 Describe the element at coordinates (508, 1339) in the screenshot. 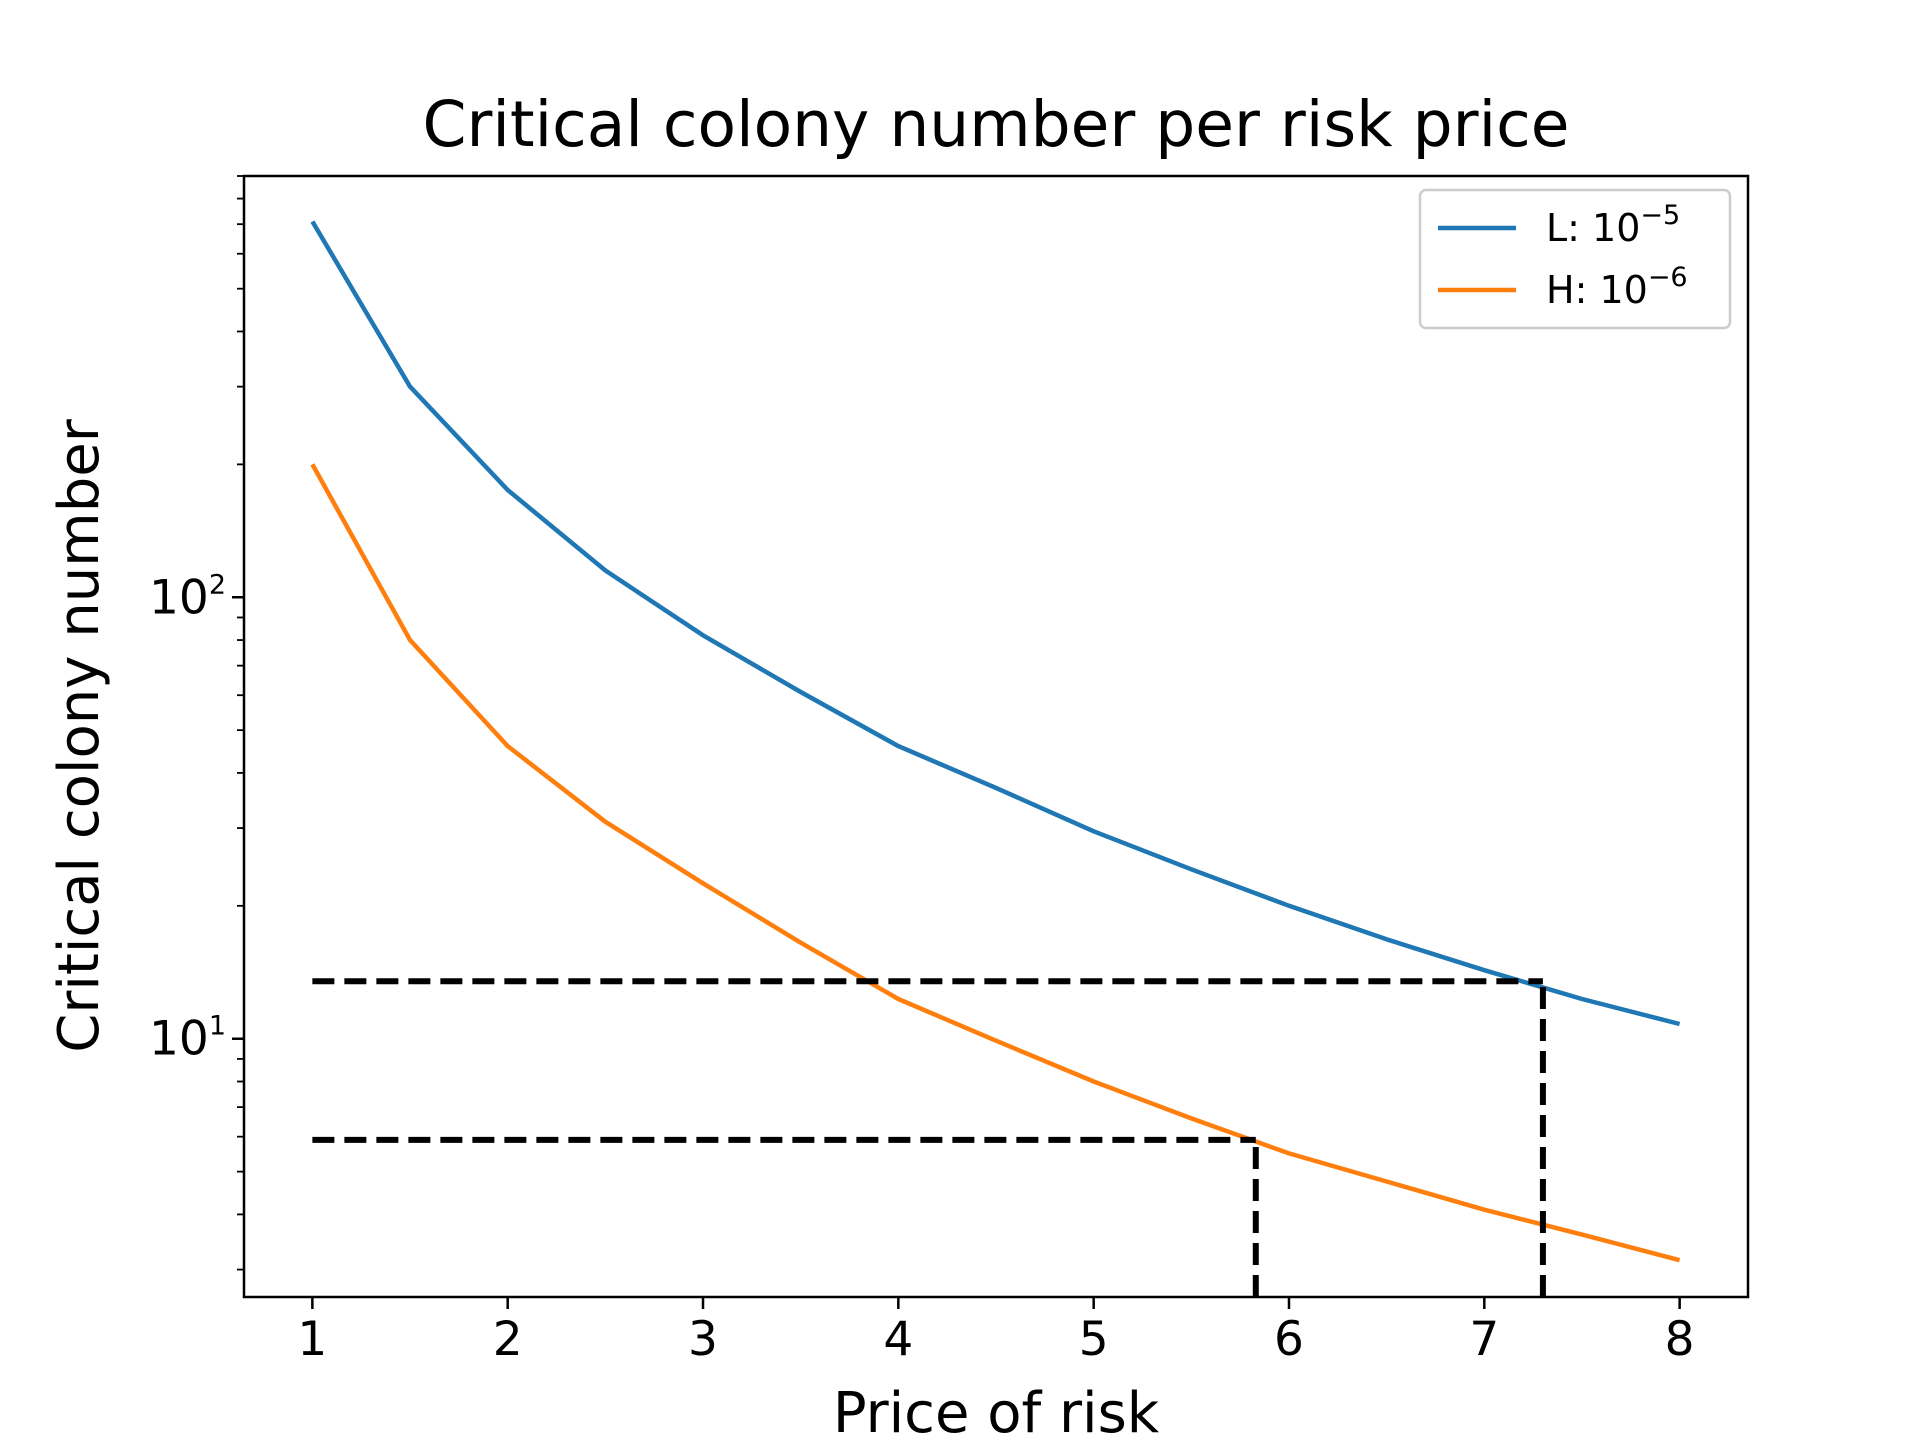

I see `x-tick-label-1: 2` at that location.